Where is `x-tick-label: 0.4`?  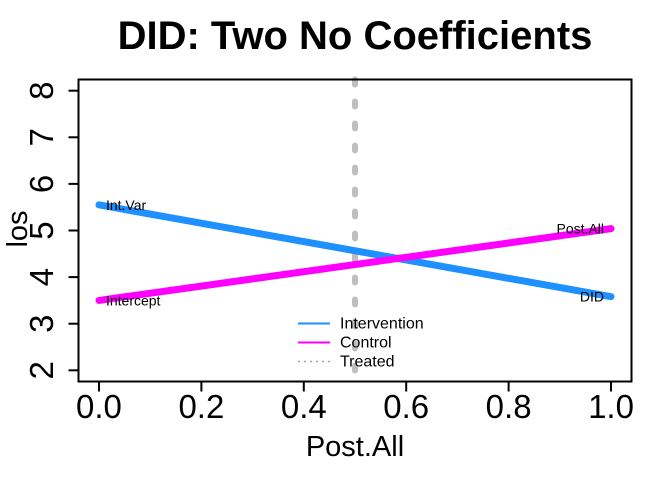
x-tick-label: 0.4 is located at coordinates (304, 406).